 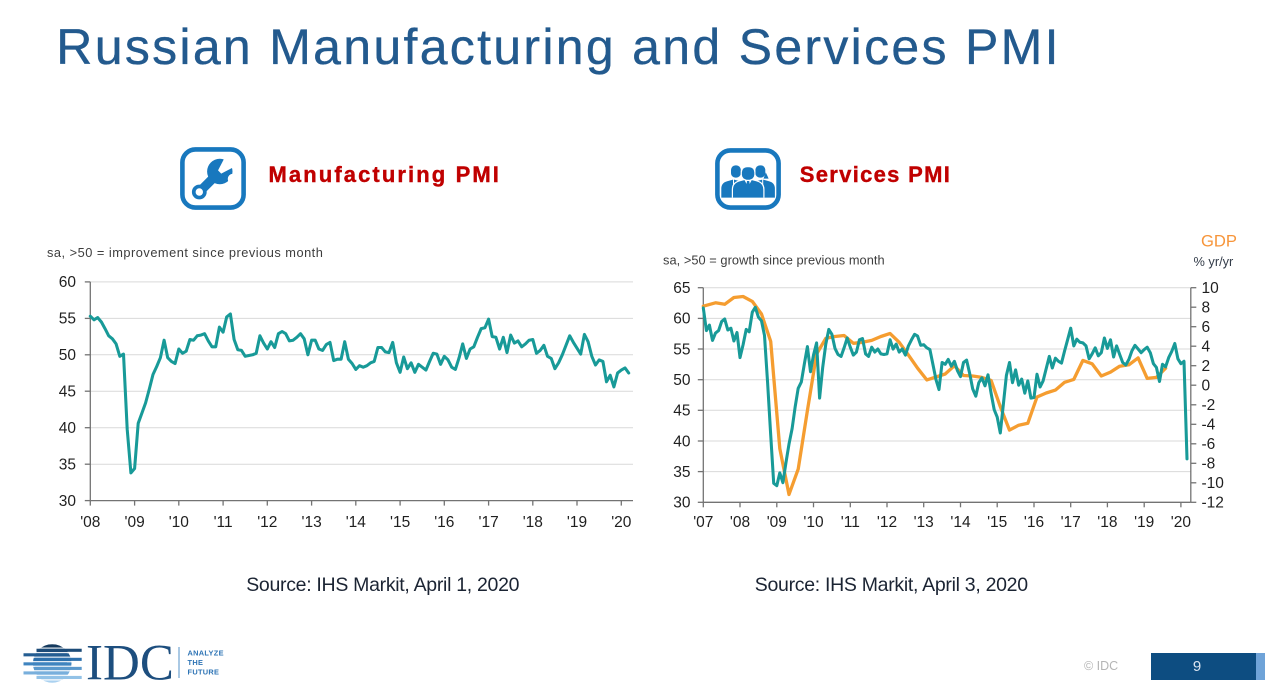 What do you see at coordinates (1206, 308) in the screenshot?
I see `svg-text: 8` at bounding box center [1206, 308].